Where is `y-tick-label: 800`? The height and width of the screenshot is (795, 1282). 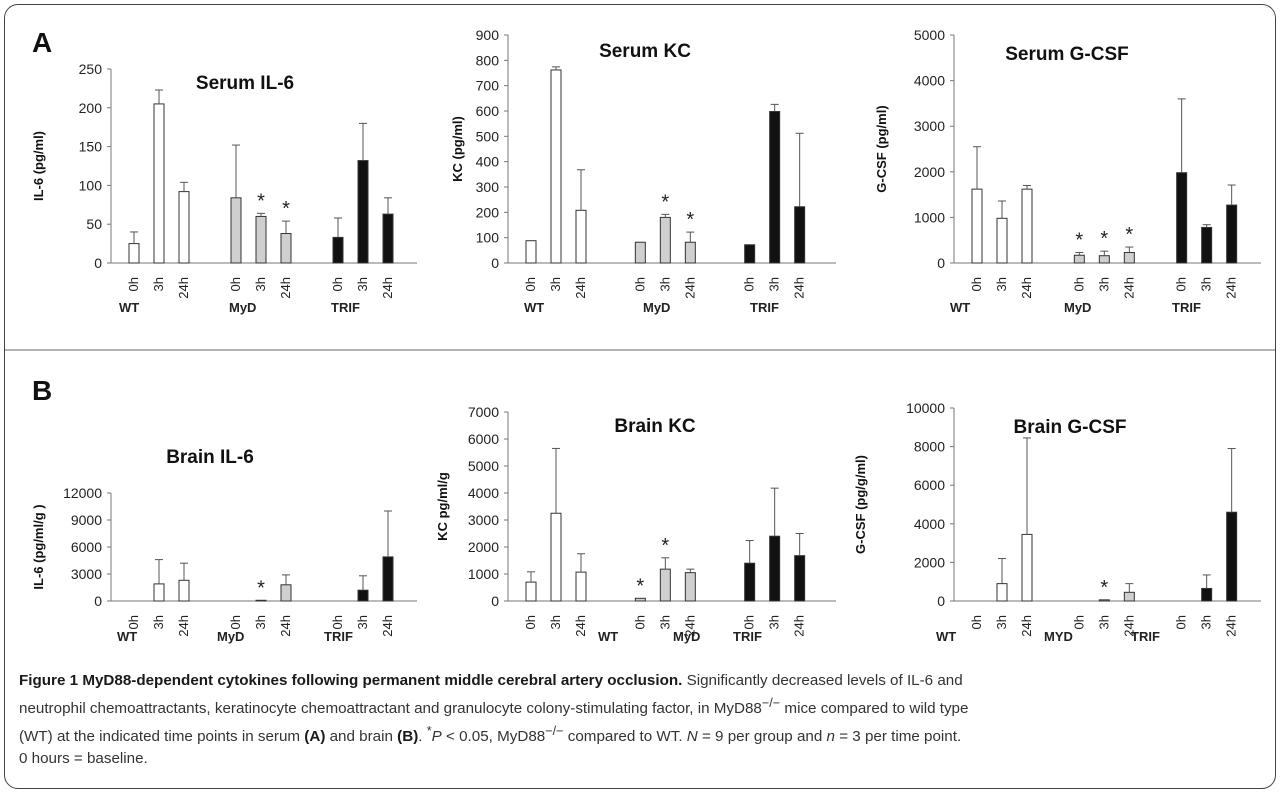
y-tick-label: 800 is located at coordinates (488, 60).